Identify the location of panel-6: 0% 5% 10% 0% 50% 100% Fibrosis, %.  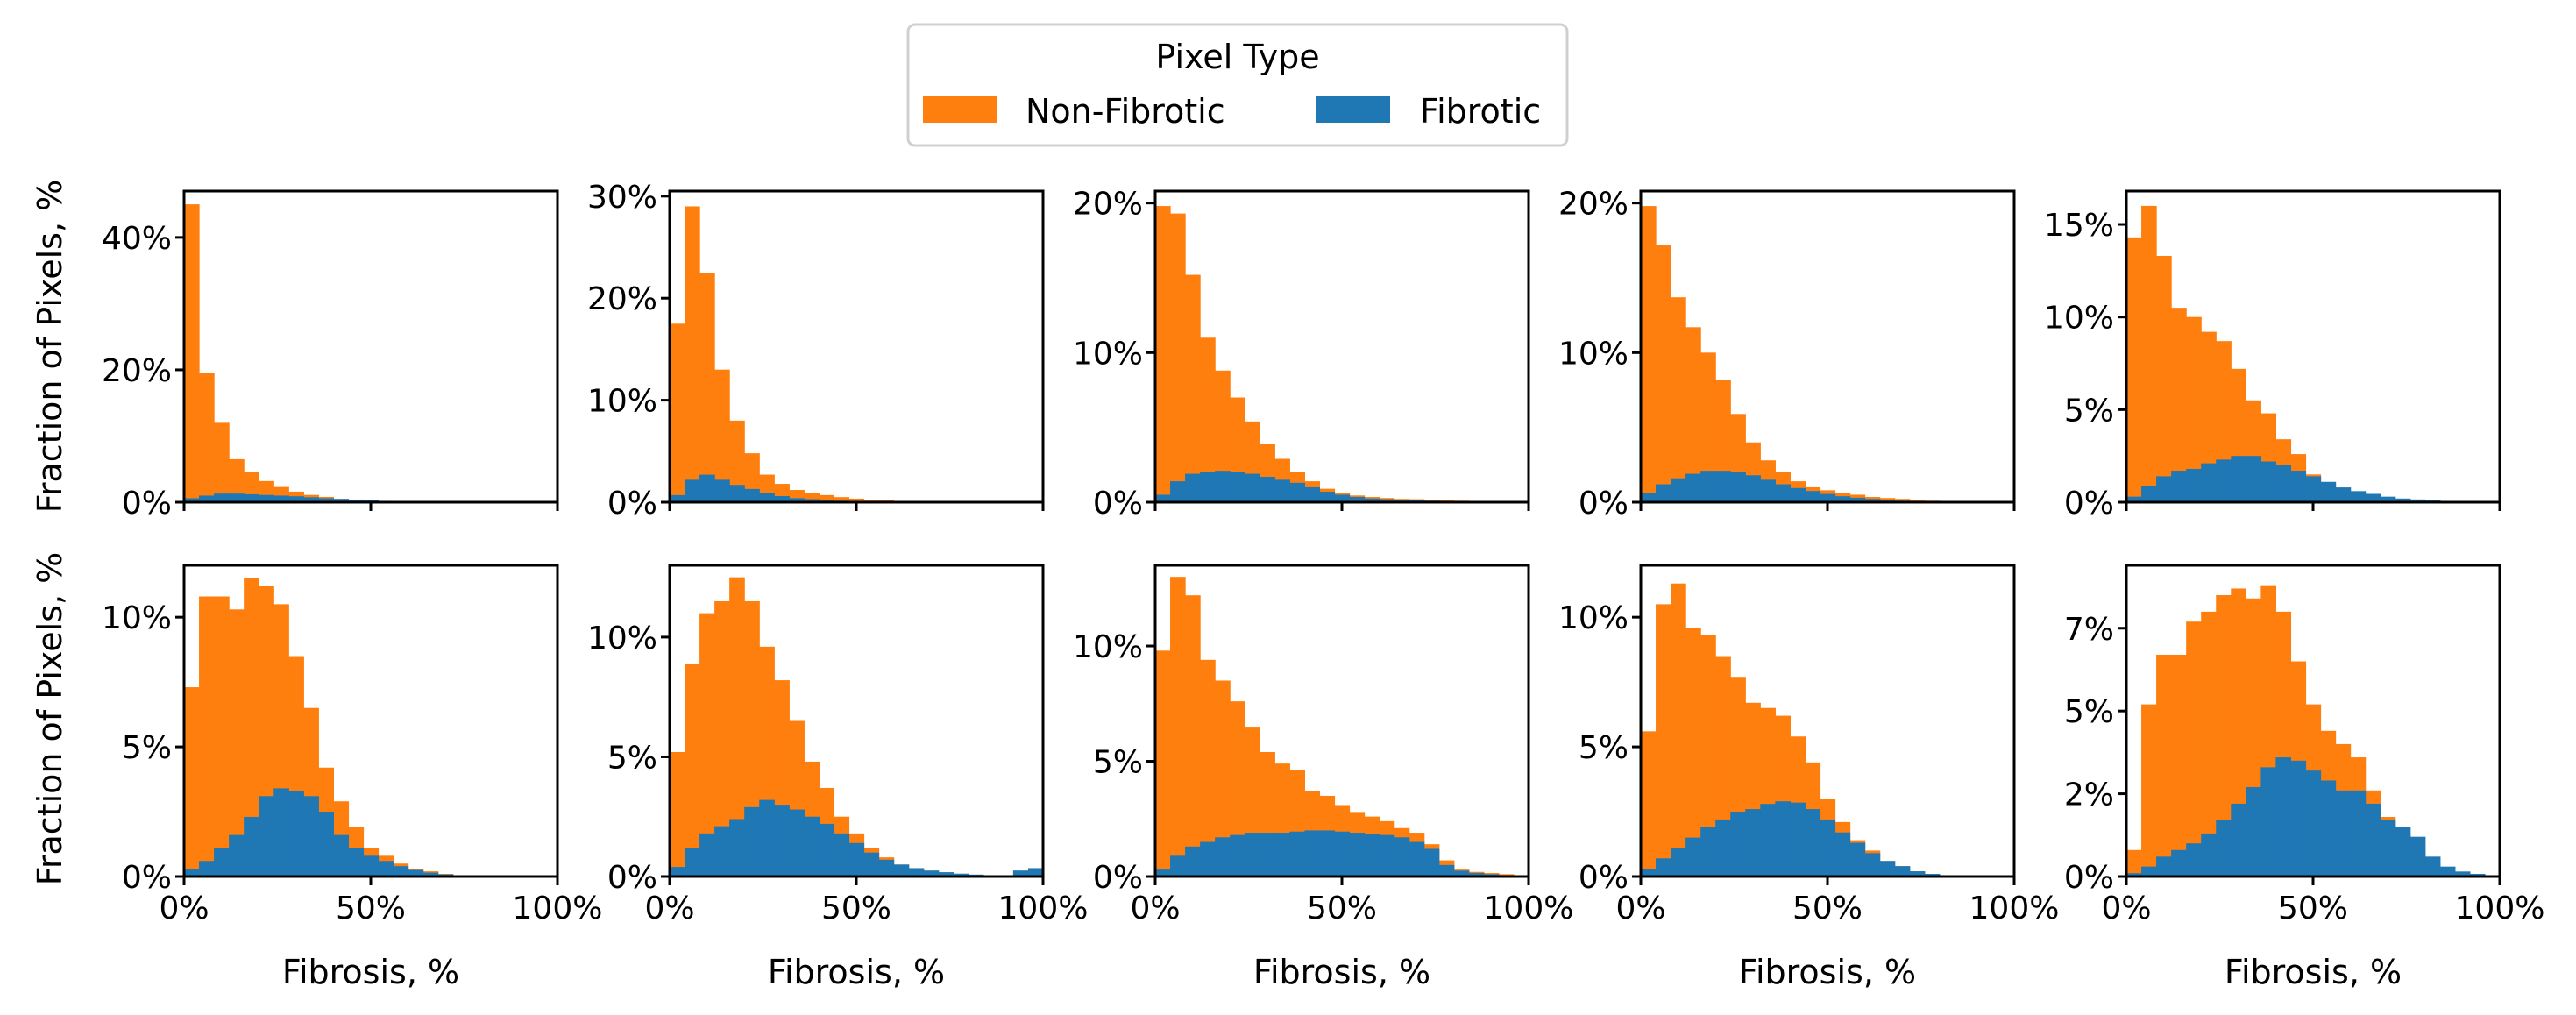
(352, 778).